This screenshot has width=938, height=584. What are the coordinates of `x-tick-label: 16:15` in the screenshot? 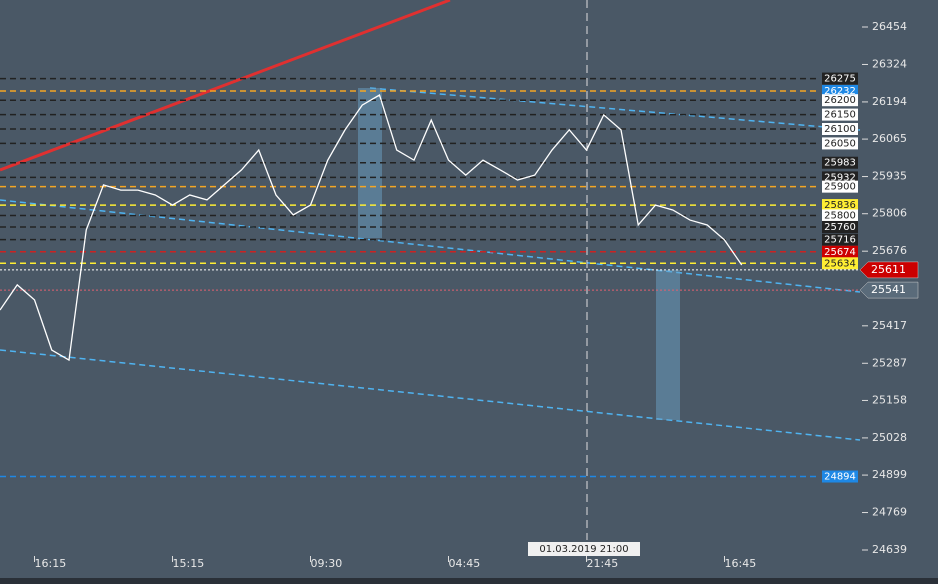 It's located at (51, 563).